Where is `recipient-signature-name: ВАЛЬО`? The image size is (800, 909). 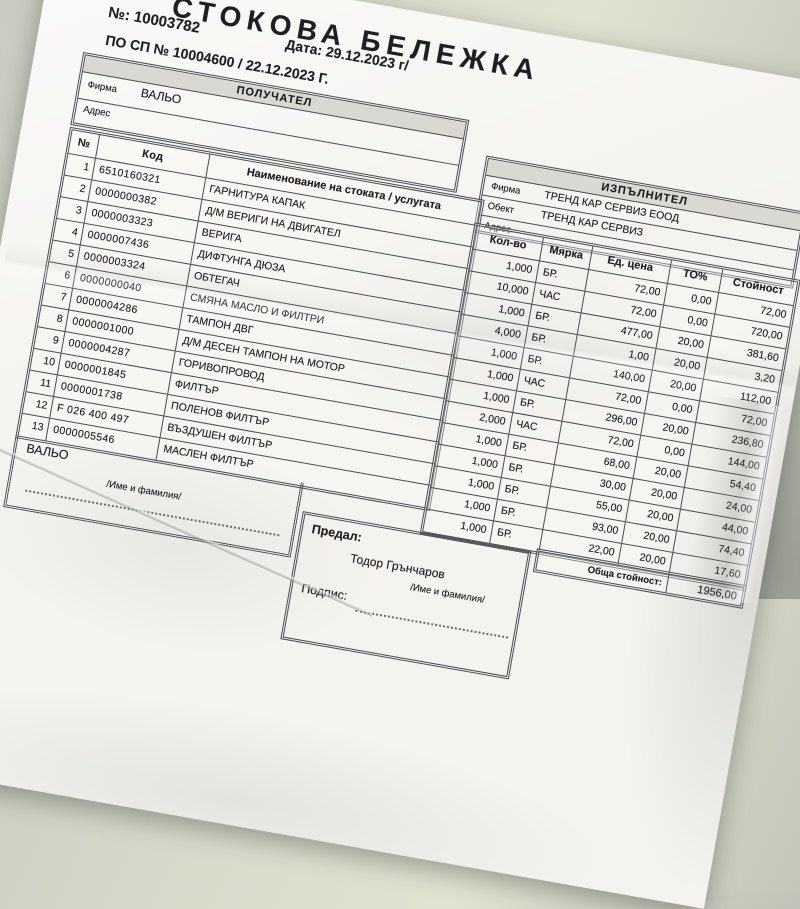 recipient-signature-name: ВАЛЬО is located at coordinates (47, 452).